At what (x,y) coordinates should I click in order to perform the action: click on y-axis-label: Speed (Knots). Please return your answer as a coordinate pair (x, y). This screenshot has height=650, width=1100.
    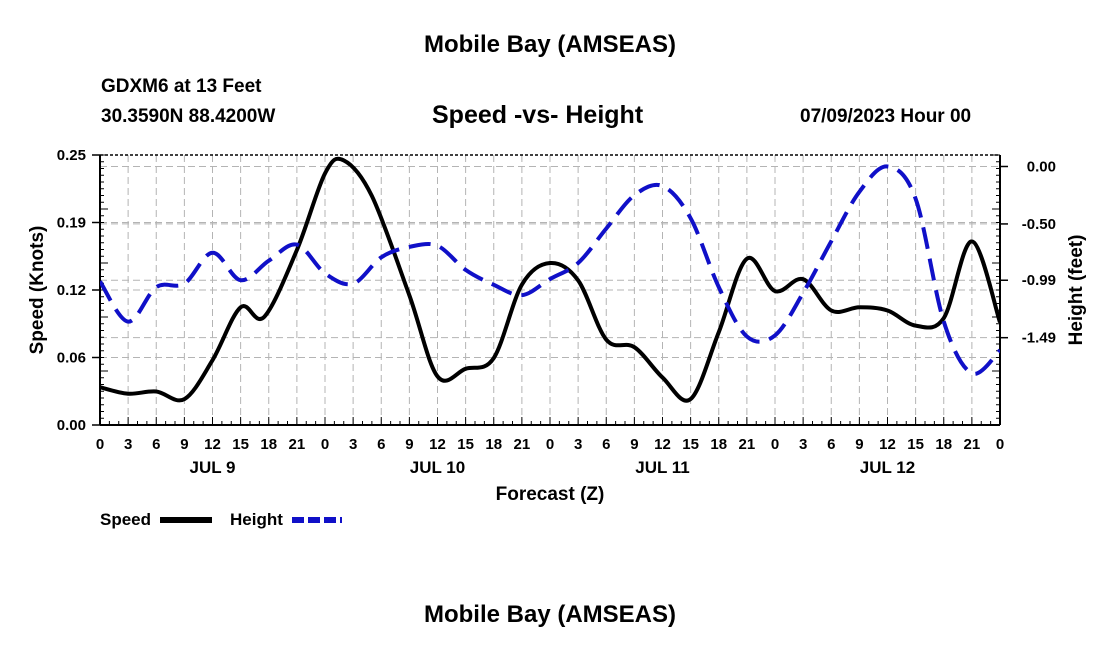
    Looking at the image, I should click on (37, 290).